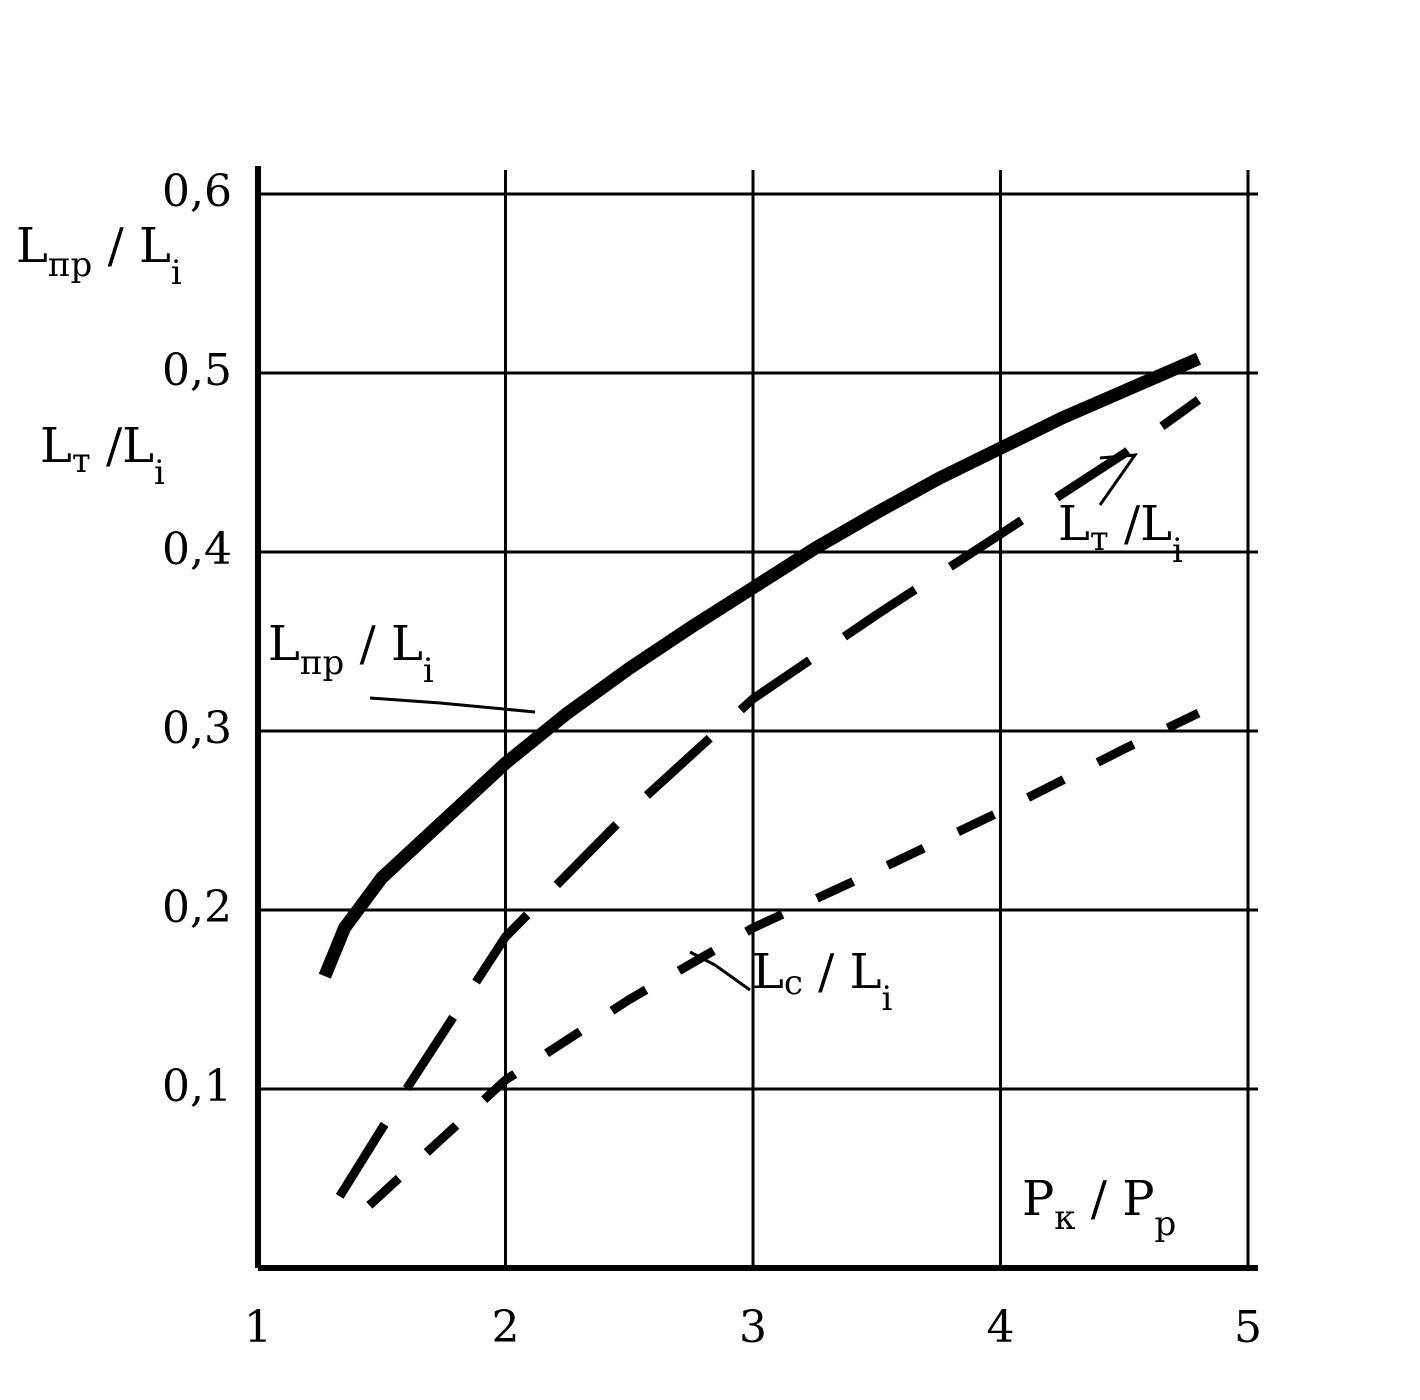 The width and height of the screenshot is (1420, 1400). I want to click on series-label-lpr: Lпр / Li, so click(351, 653).